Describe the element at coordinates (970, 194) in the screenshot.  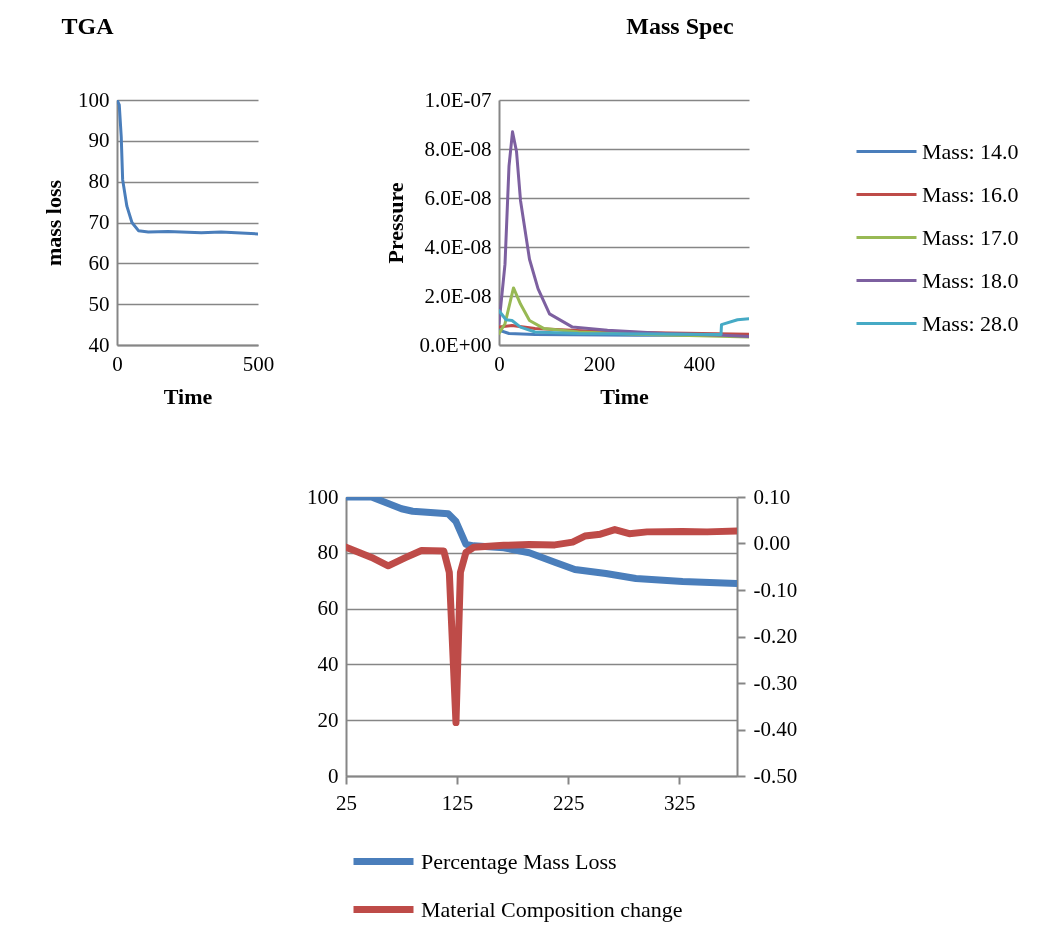
I see `legend-label: Mass: 16.0` at that location.